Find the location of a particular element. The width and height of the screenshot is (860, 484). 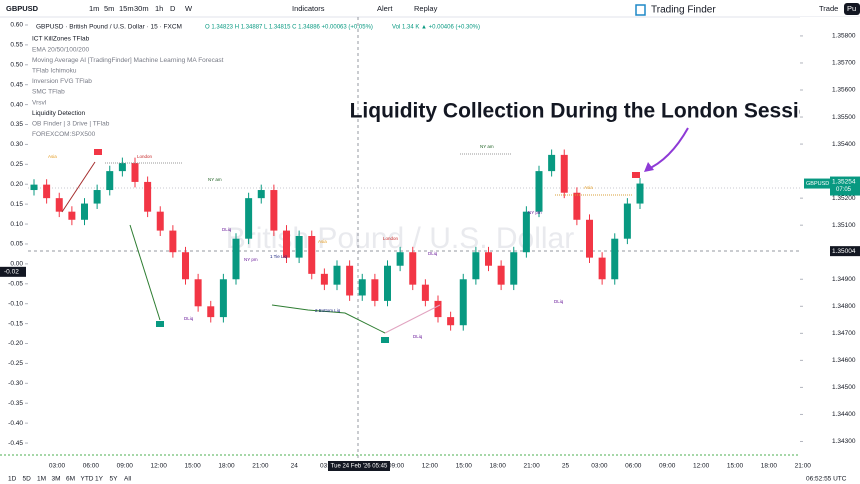

y2-tick-label: 0.35 is located at coordinates (16, 124).